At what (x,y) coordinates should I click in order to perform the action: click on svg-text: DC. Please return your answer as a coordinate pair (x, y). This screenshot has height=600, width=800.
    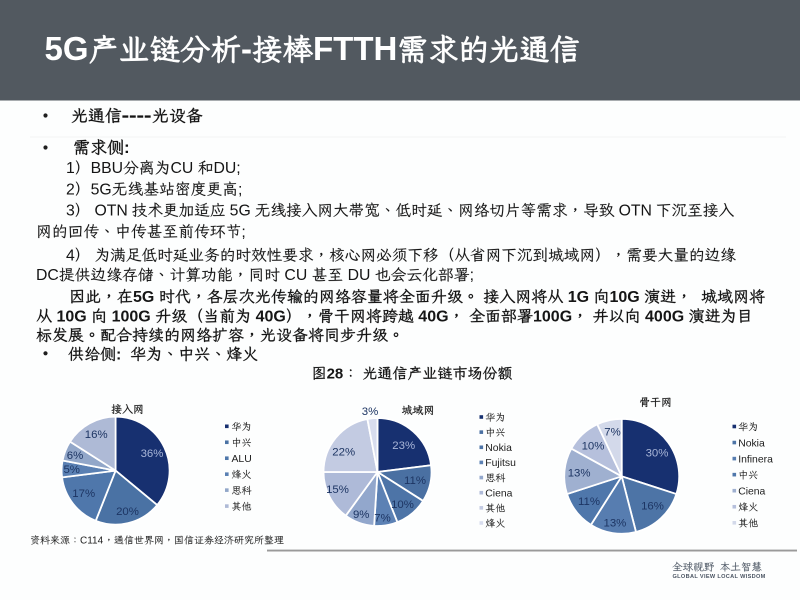
    Looking at the image, I should click on (47, 275).